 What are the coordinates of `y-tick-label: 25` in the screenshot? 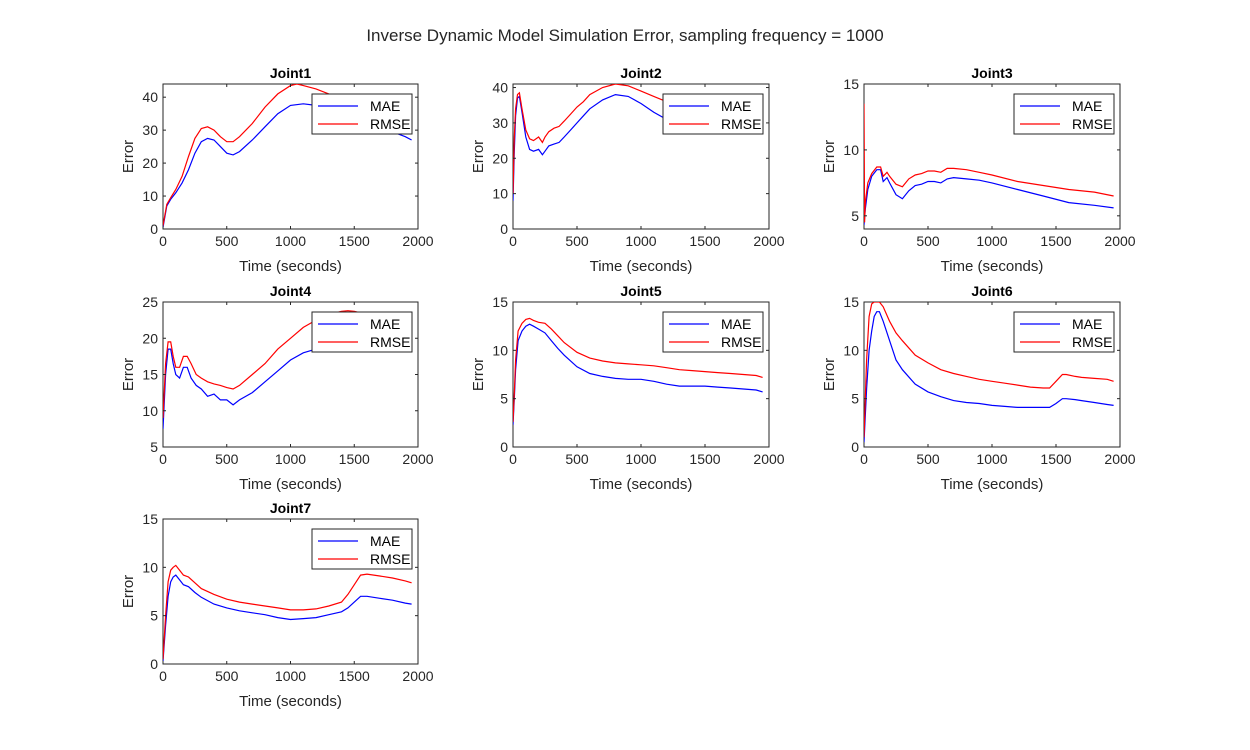 It's located at (150, 302).